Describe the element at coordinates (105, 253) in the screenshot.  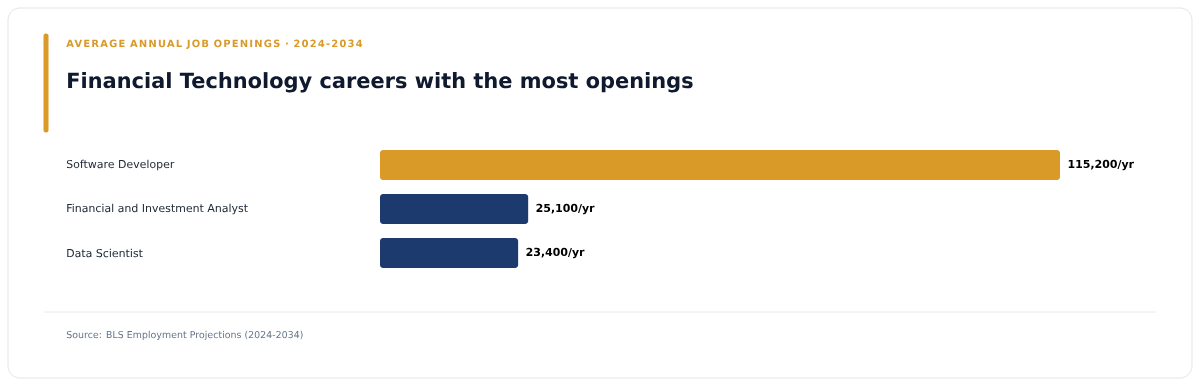
I see `y-tick-label: Data Scientist` at that location.